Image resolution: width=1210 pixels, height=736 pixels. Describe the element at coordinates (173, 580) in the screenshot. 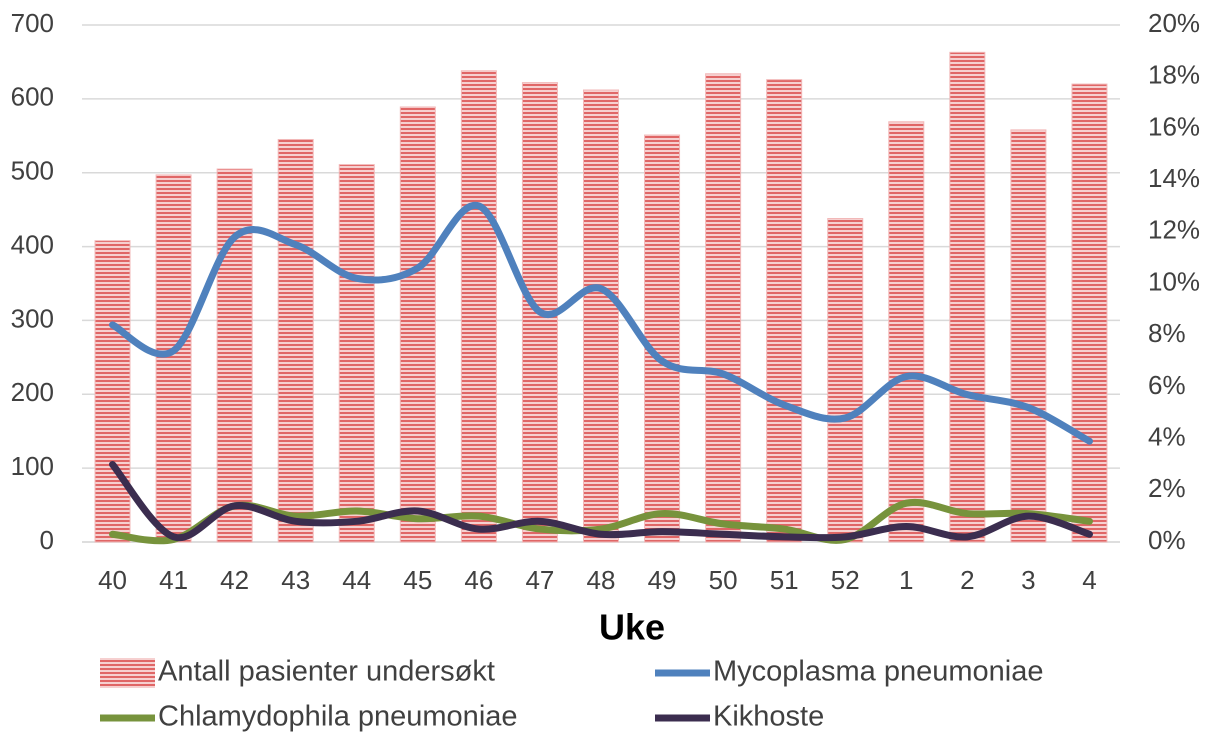

I see `x-tick-label: 41` at that location.